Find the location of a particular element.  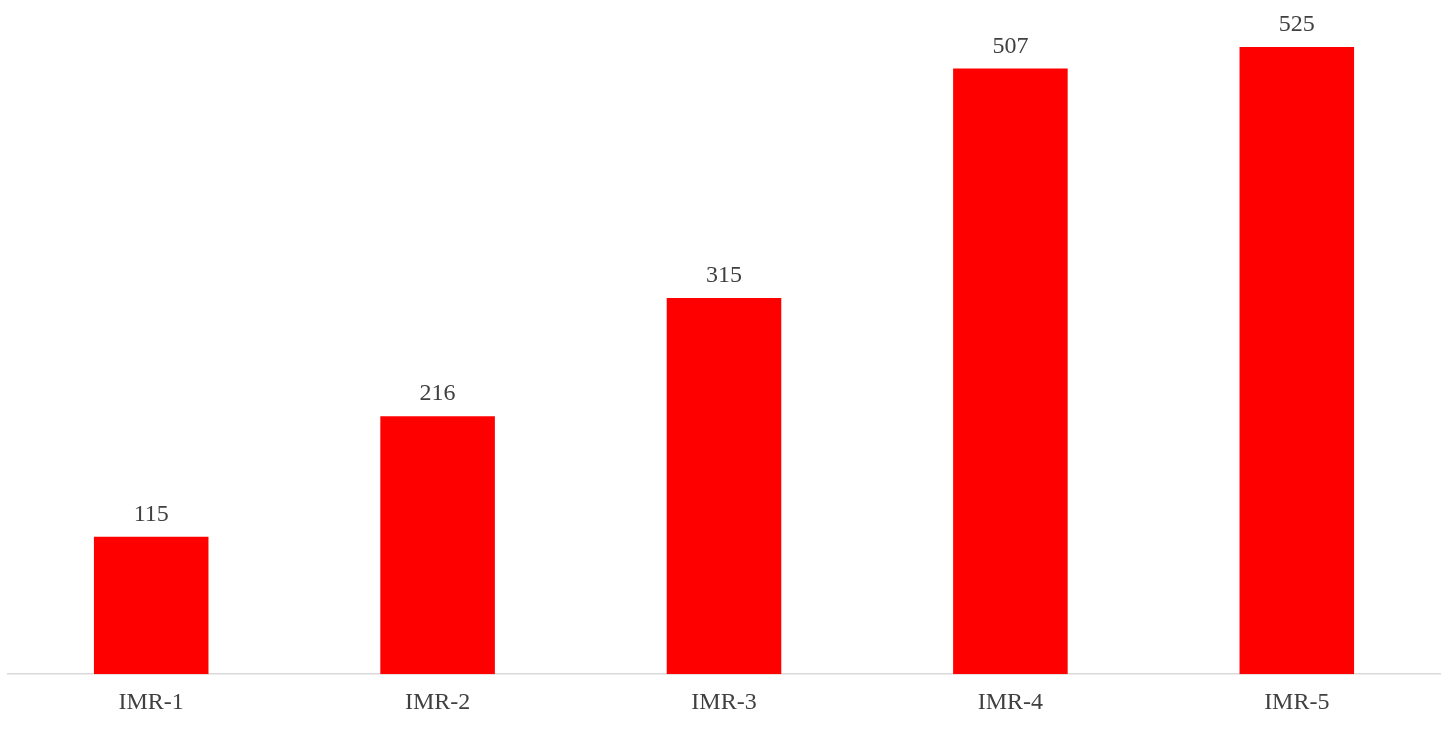

x-tick-label: IMR-2 is located at coordinates (437, 700).